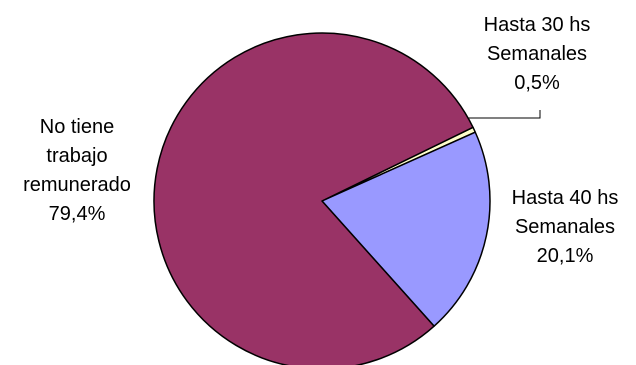 The height and width of the screenshot is (365, 636). I want to click on slice-label-hasta-40: Hasta 40 hs Semanales 20,1%, so click(565, 227).